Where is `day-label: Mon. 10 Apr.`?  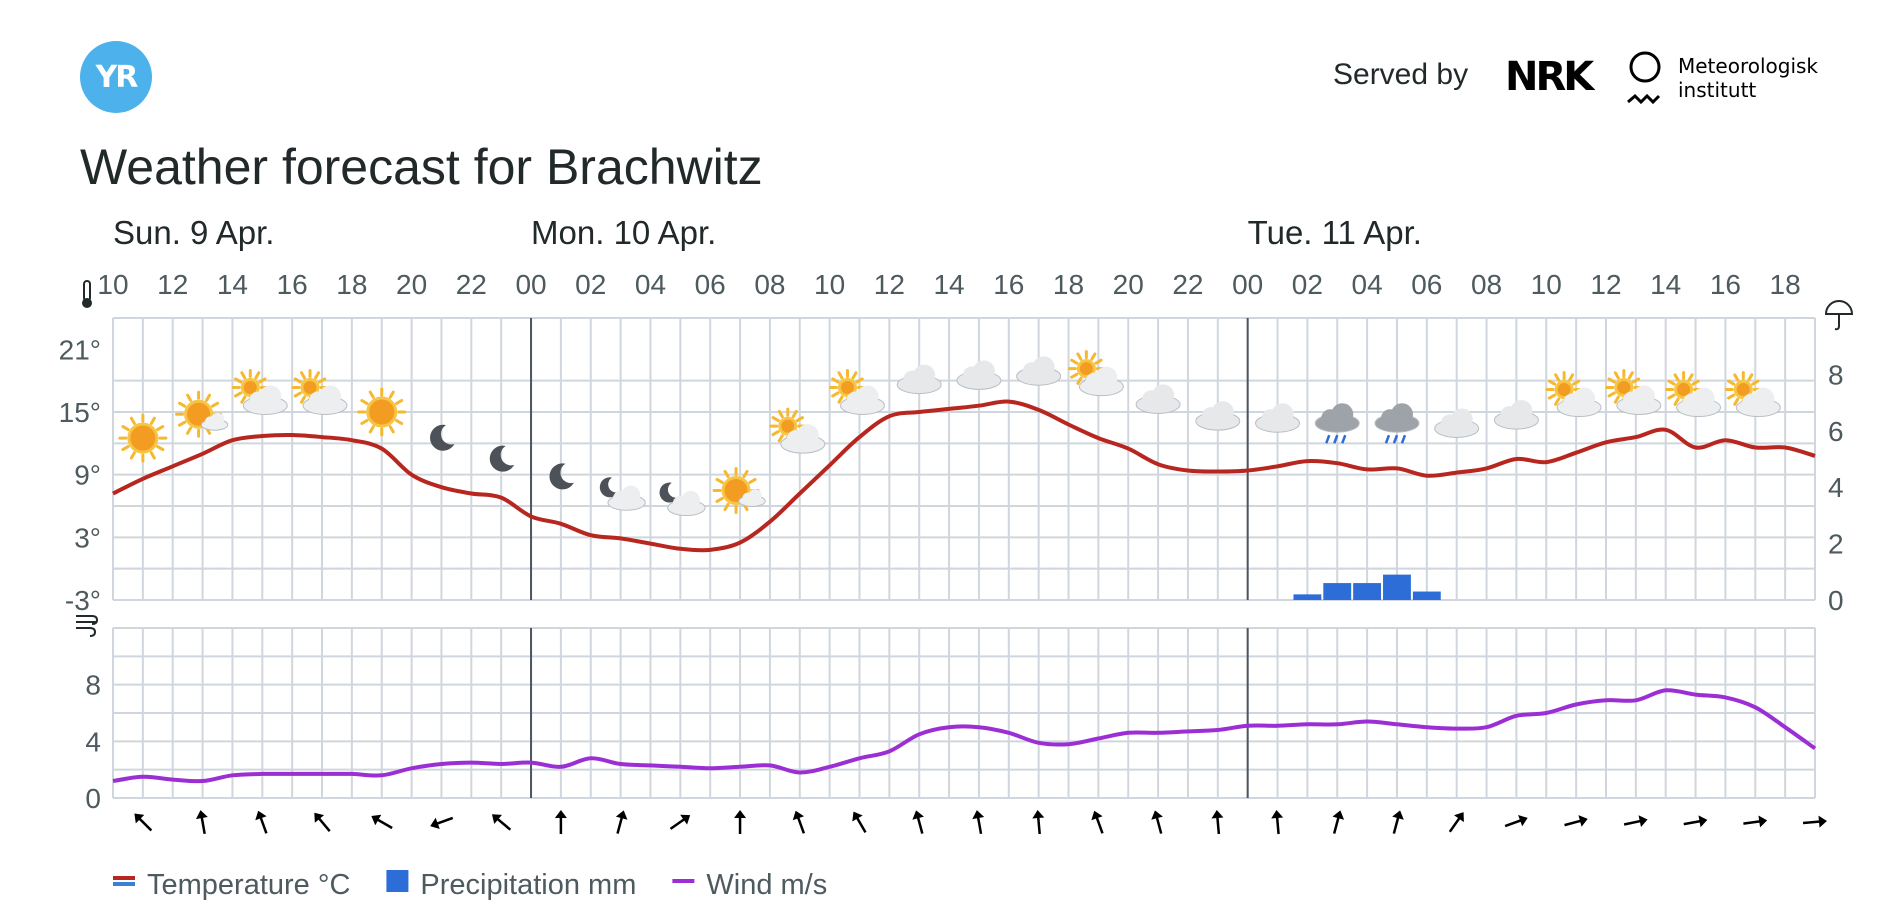
day-label: Mon. 10 Apr. is located at coordinates (623, 232).